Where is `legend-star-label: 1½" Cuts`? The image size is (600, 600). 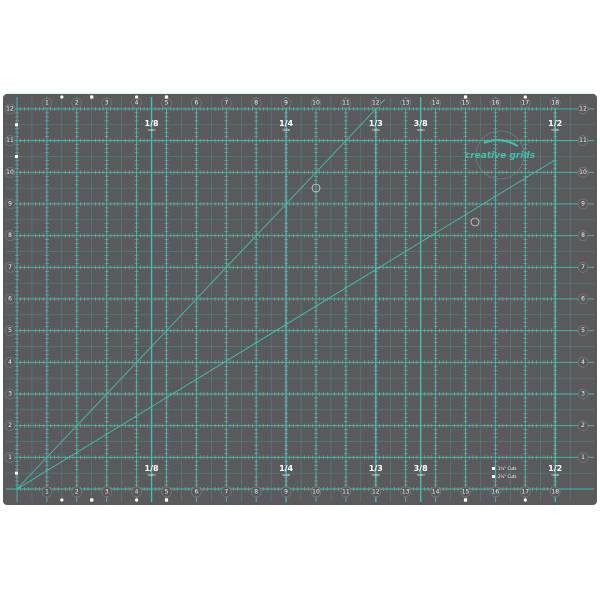 legend-star-label: 1½" Cuts is located at coordinates (507, 468).